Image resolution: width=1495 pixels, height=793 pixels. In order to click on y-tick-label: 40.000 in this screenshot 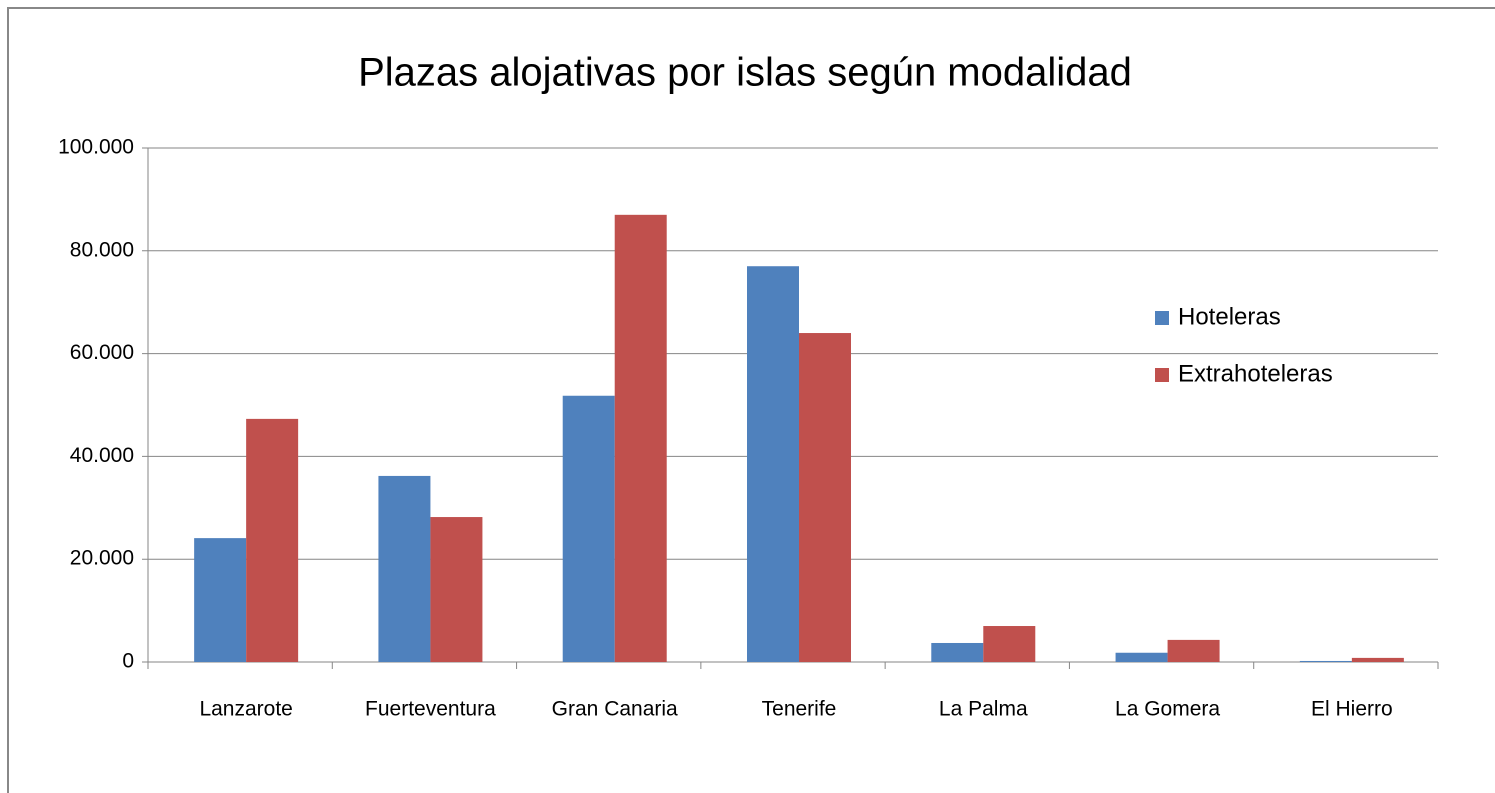, I will do `click(102, 455)`.